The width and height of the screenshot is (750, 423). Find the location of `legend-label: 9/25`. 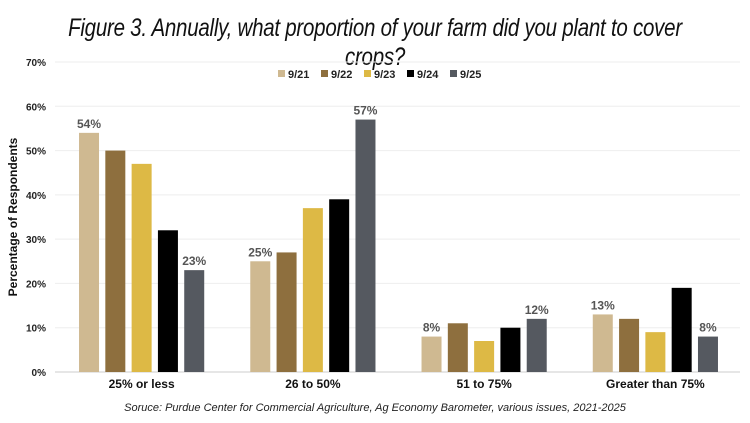

legend-label: 9/25 is located at coordinates (470, 75).